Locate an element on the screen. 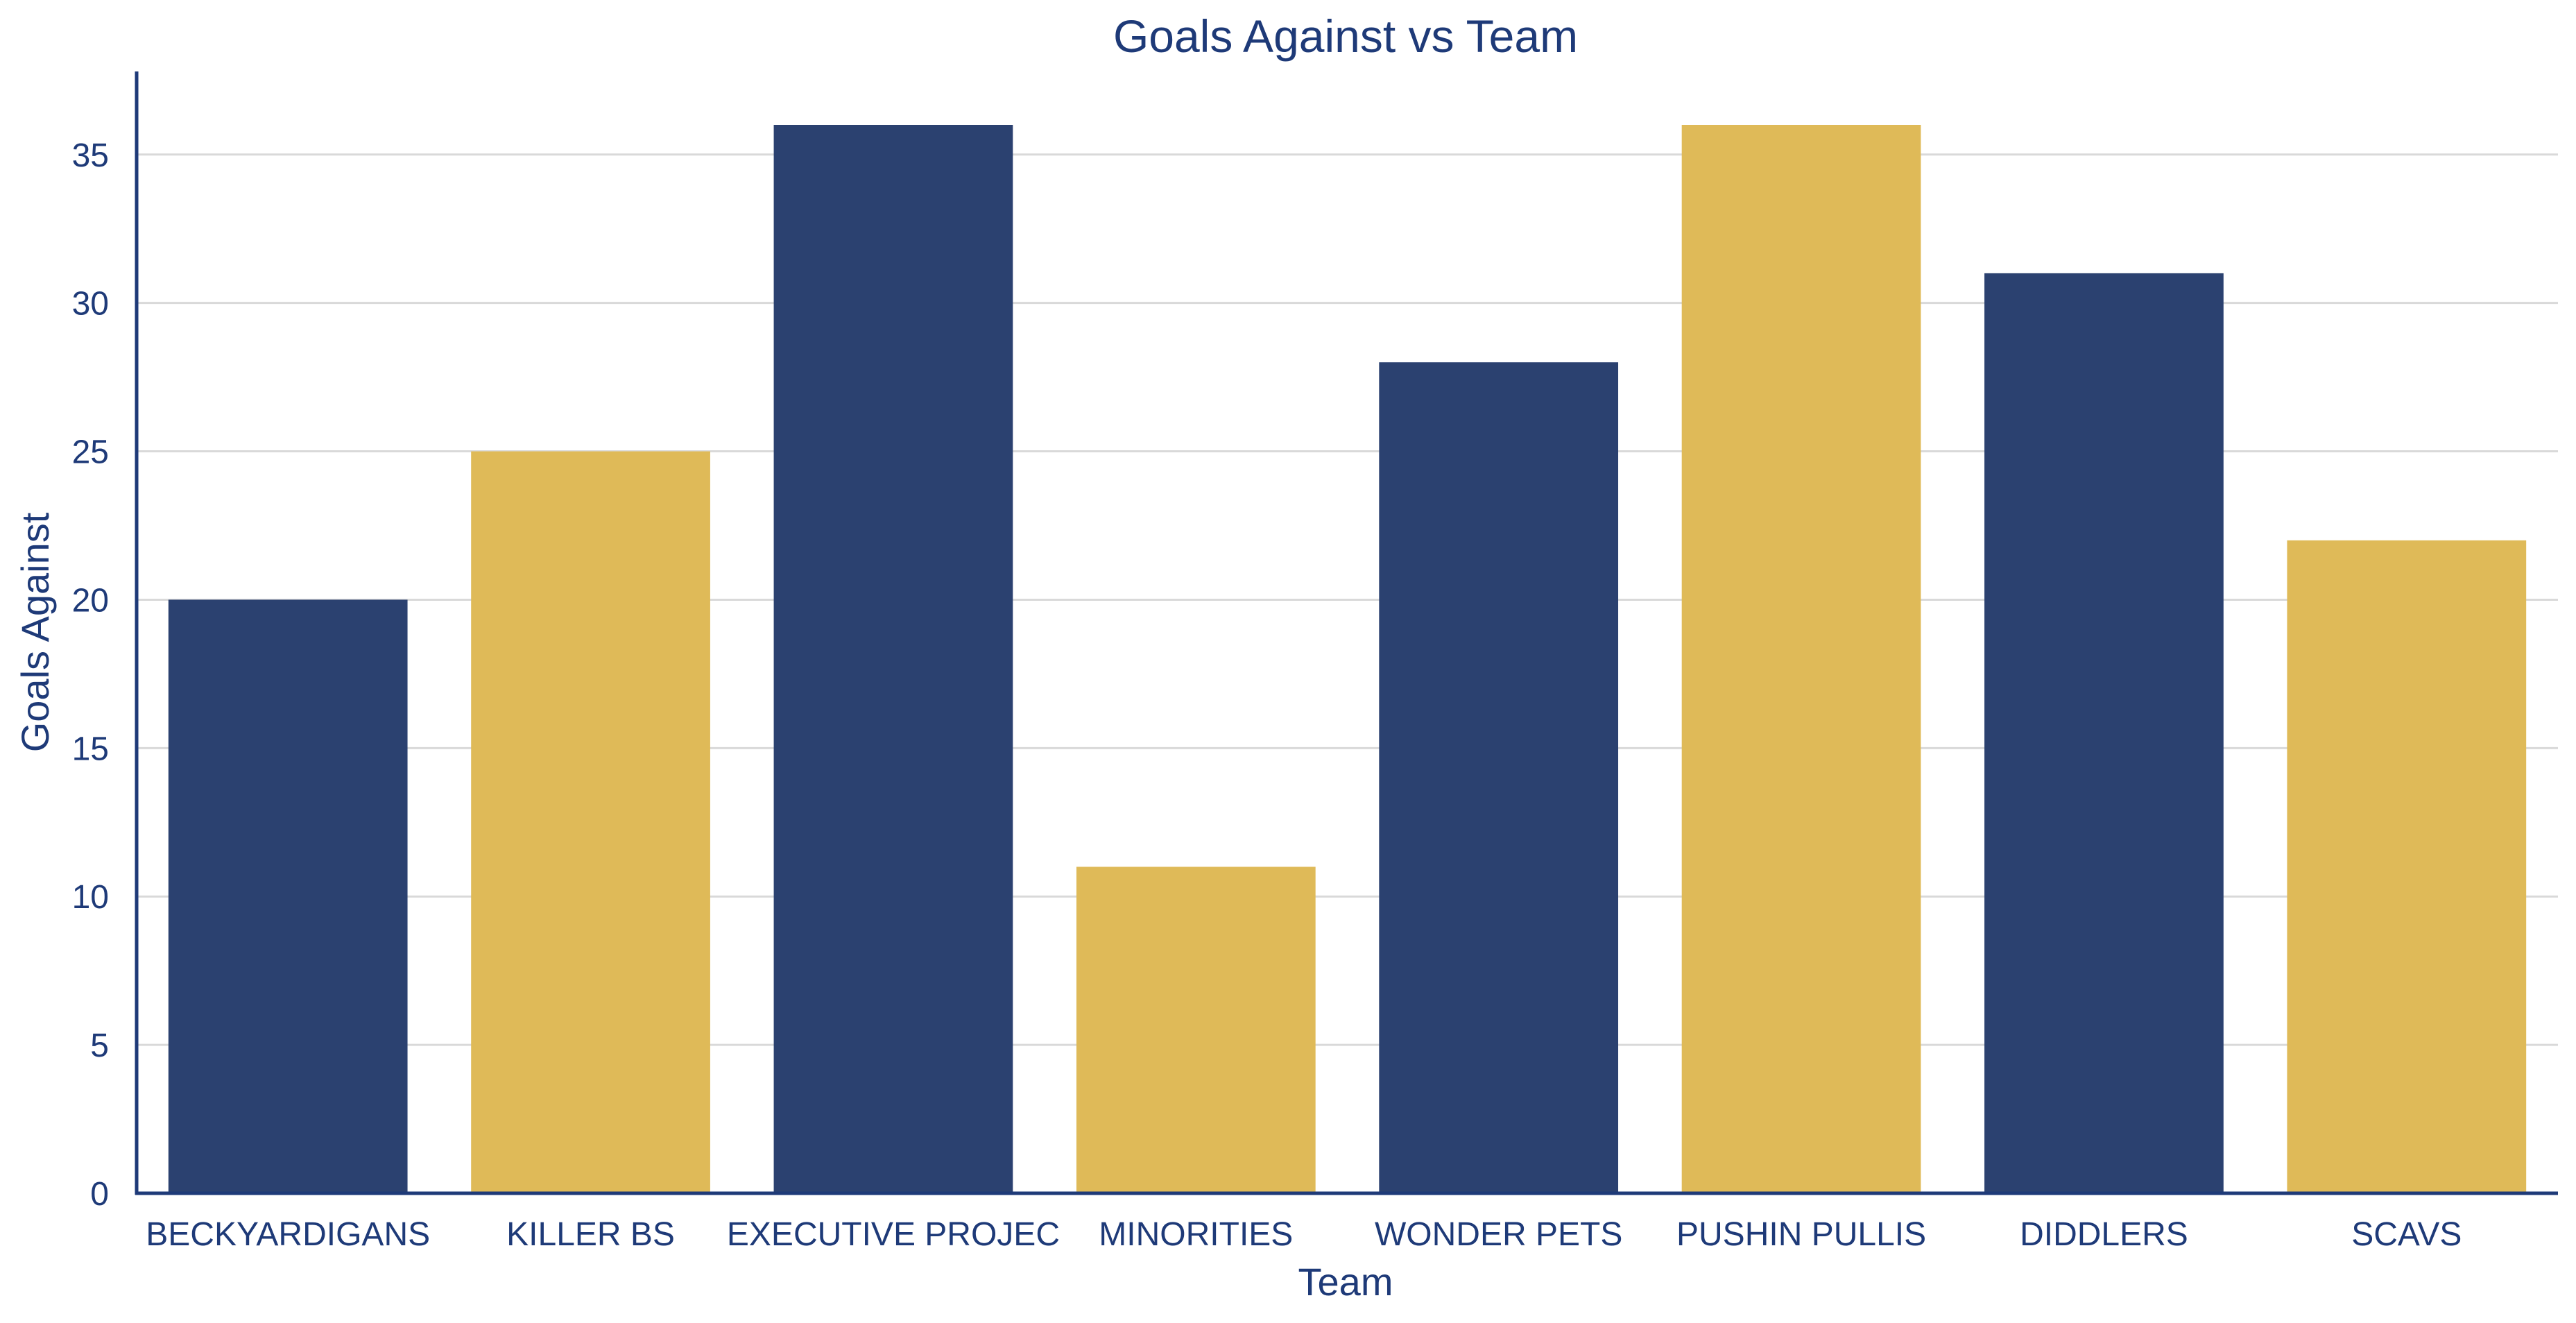 This screenshot has width=2576, height=1323. y-tick-label: 0 is located at coordinates (99, 1194).